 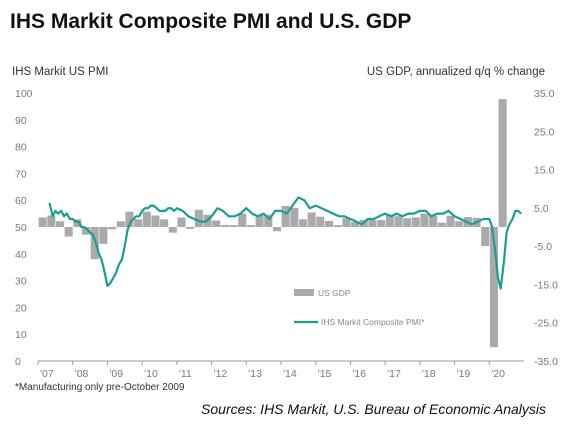 What do you see at coordinates (325, 374) in the screenshot?
I see `x-tick-label: '15` at bounding box center [325, 374].